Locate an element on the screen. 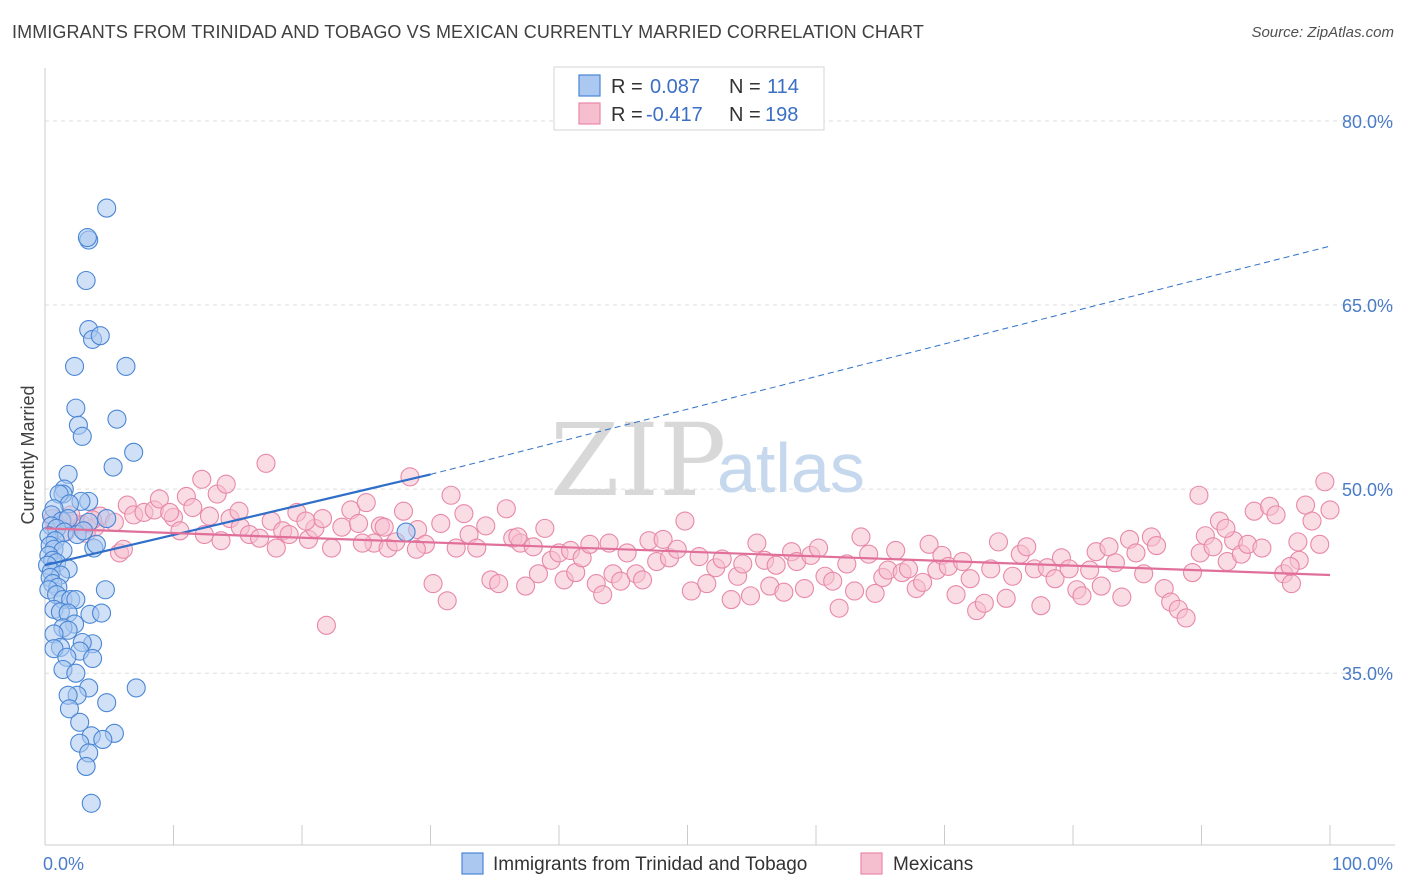  source-attribution: Source: ZipAtlas.com is located at coordinates (1322, 32).